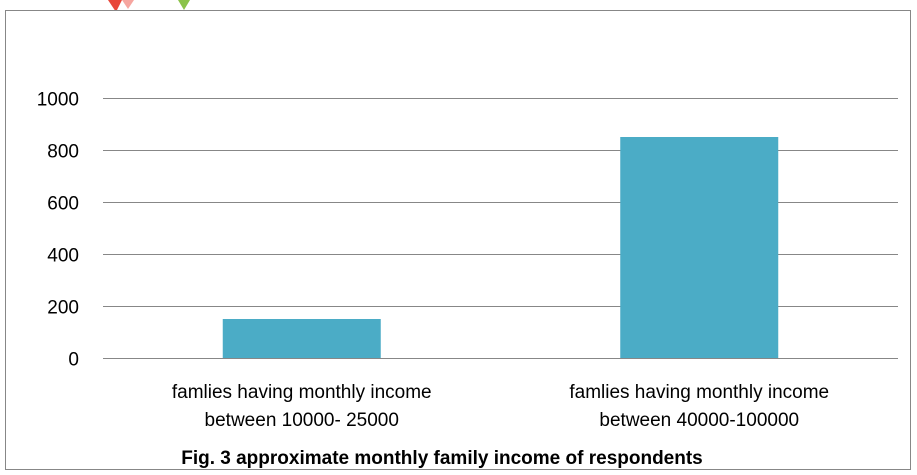  I want to click on logo-shape-green, so click(184, 5).